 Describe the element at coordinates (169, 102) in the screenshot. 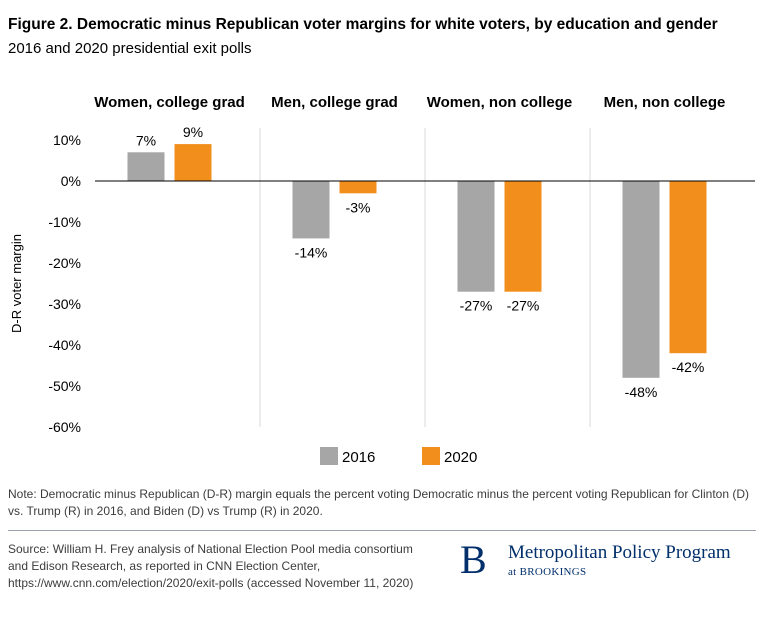

I see `category-label: Women, college grad` at that location.